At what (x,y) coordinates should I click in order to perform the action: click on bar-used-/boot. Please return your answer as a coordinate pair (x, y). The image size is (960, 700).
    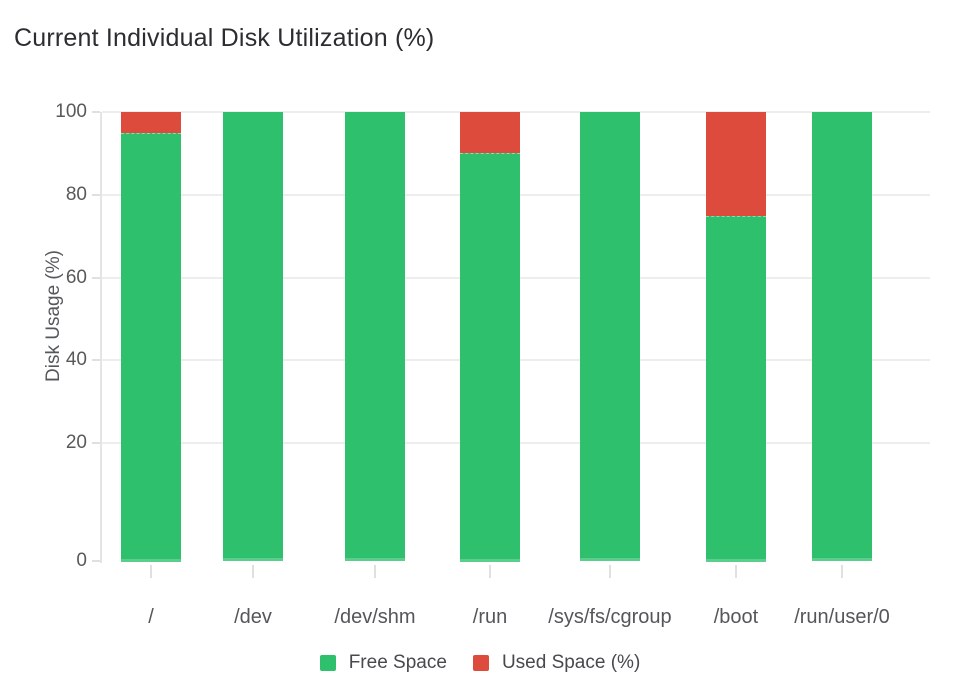
    Looking at the image, I should click on (736, 164).